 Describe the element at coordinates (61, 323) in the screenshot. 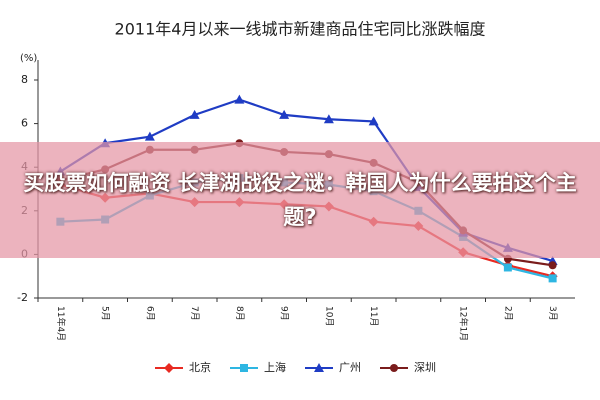

I see `x-tick-label: 11年4月` at that location.